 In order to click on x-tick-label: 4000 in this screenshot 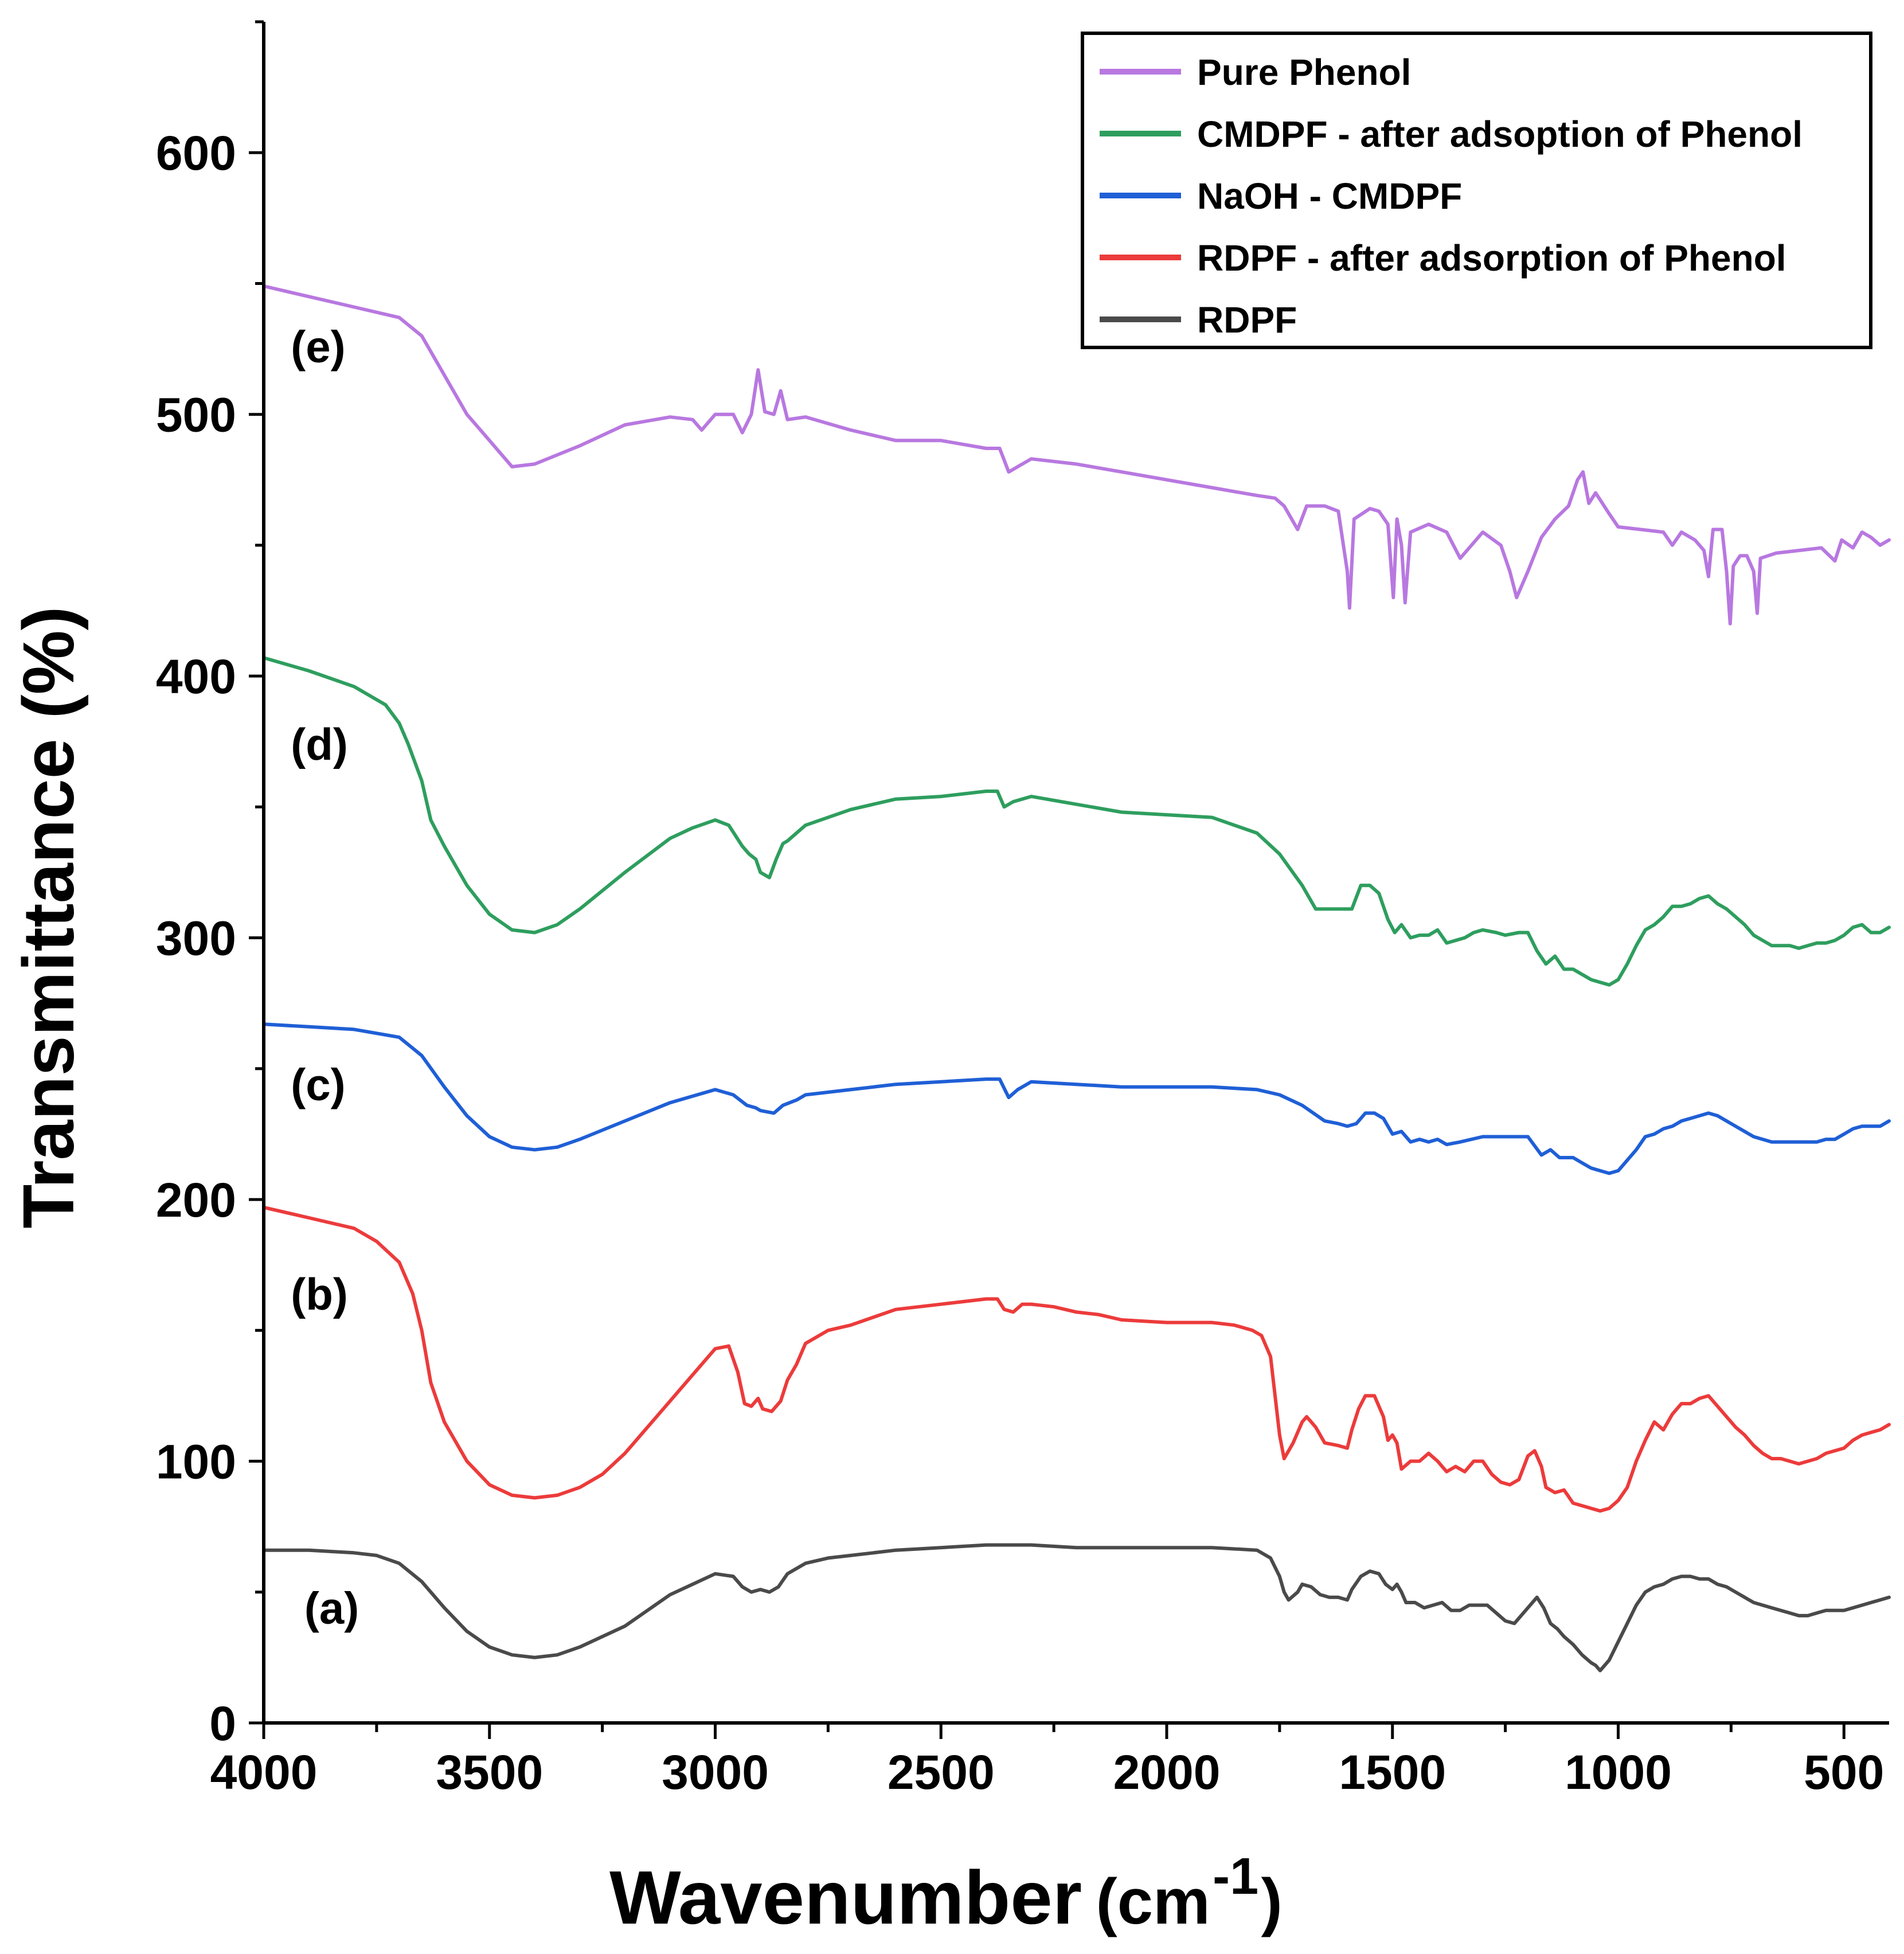, I will do `click(264, 1772)`.